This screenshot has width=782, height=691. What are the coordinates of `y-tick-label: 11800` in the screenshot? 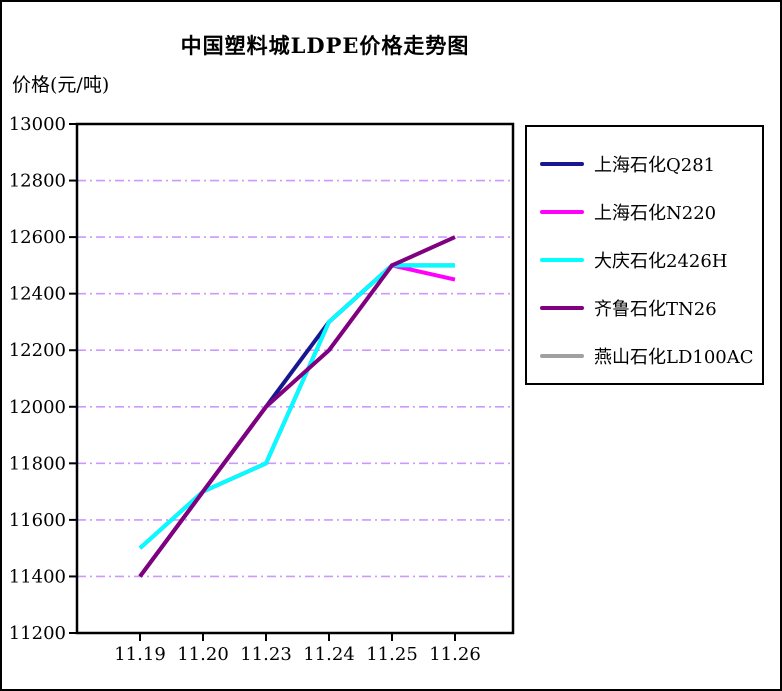 It's located at (37, 463).